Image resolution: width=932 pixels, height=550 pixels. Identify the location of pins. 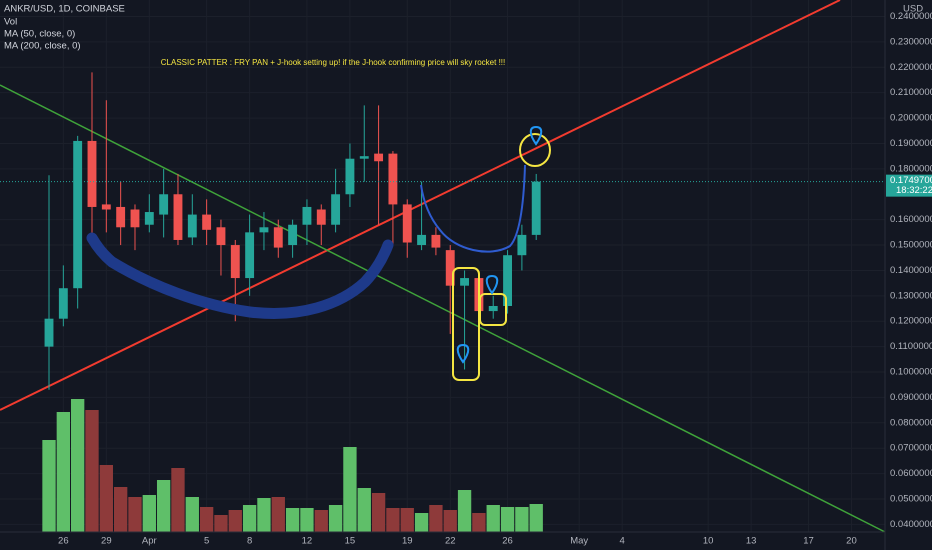
(499, 244).